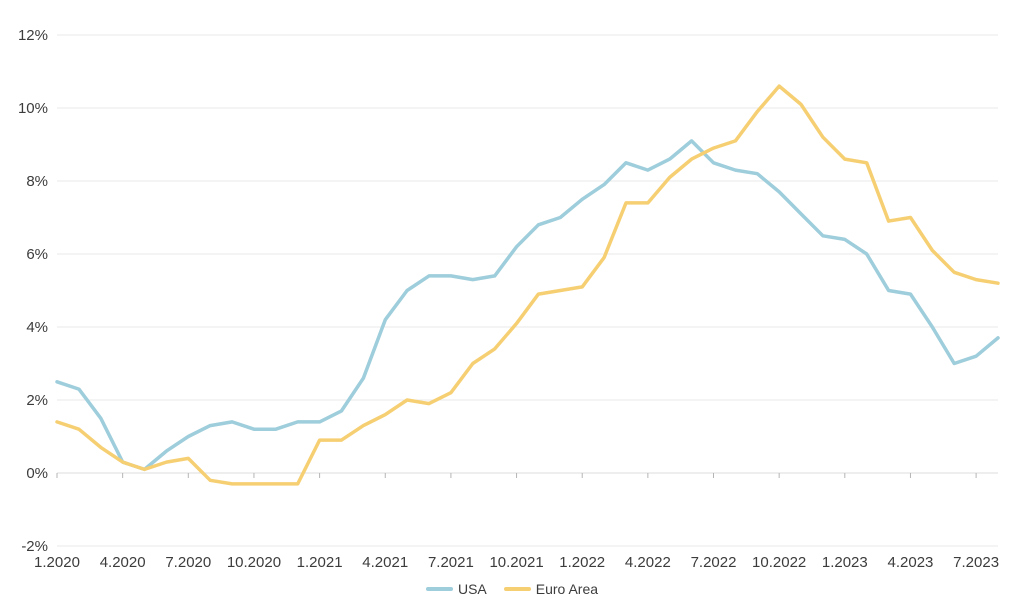 This screenshot has height=616, width=1024. Describe the element at coordinates (123, 562) in the screenshot. I see `x-axis-label: 4.2020` at that location.